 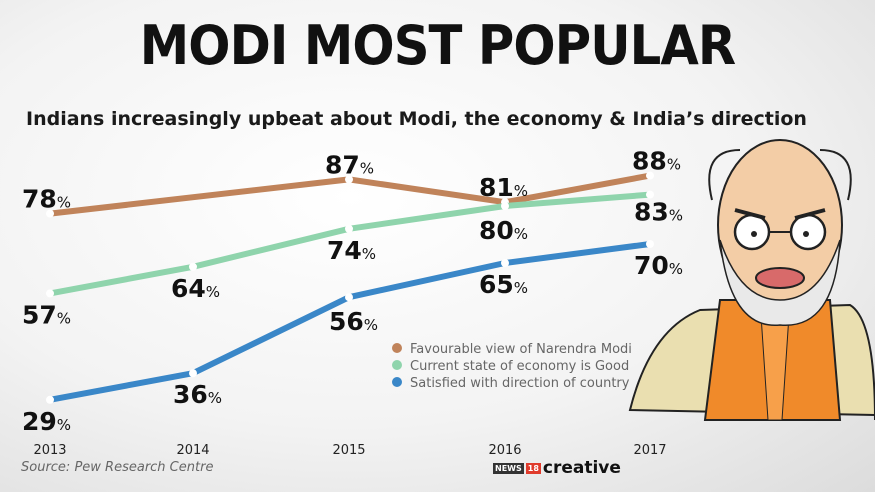 What do you see at coordinates (658, 212) in the screenshot?
I see `data-label: 83%` at bounding box center [658, 212].